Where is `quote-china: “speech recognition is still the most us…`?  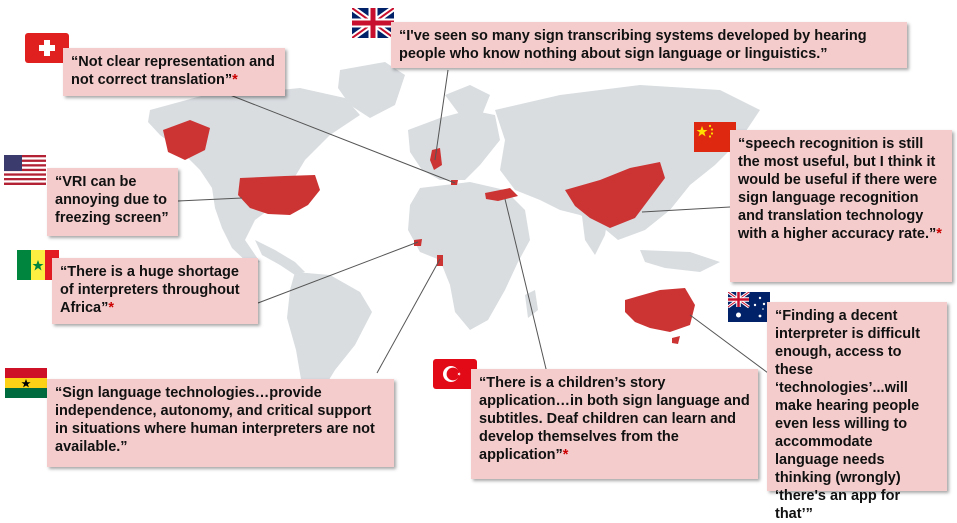 quote-china: “speech recognition is still the most us… is located at coordinates (841, 206).